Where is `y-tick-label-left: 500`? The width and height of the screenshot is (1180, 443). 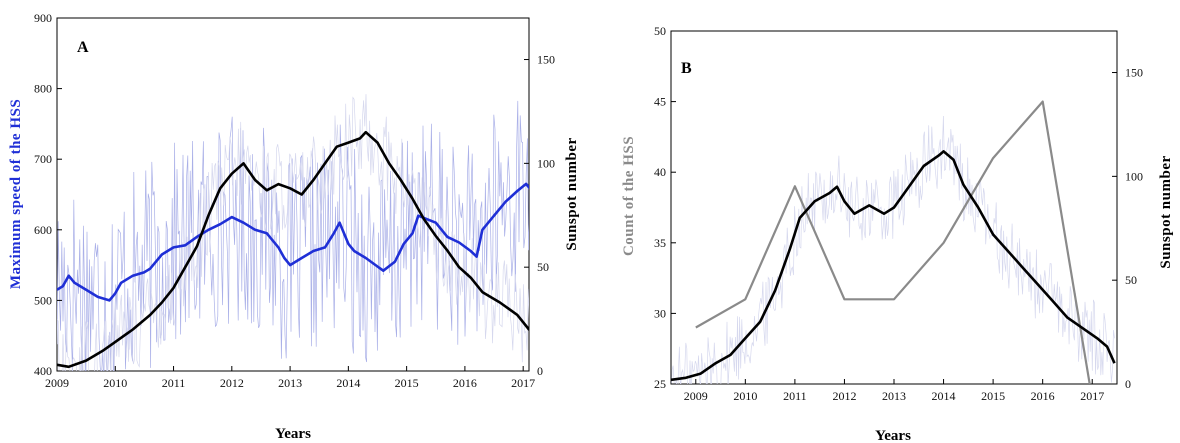
y-tick-label-left: 500 is located at coordinates (43, 300).